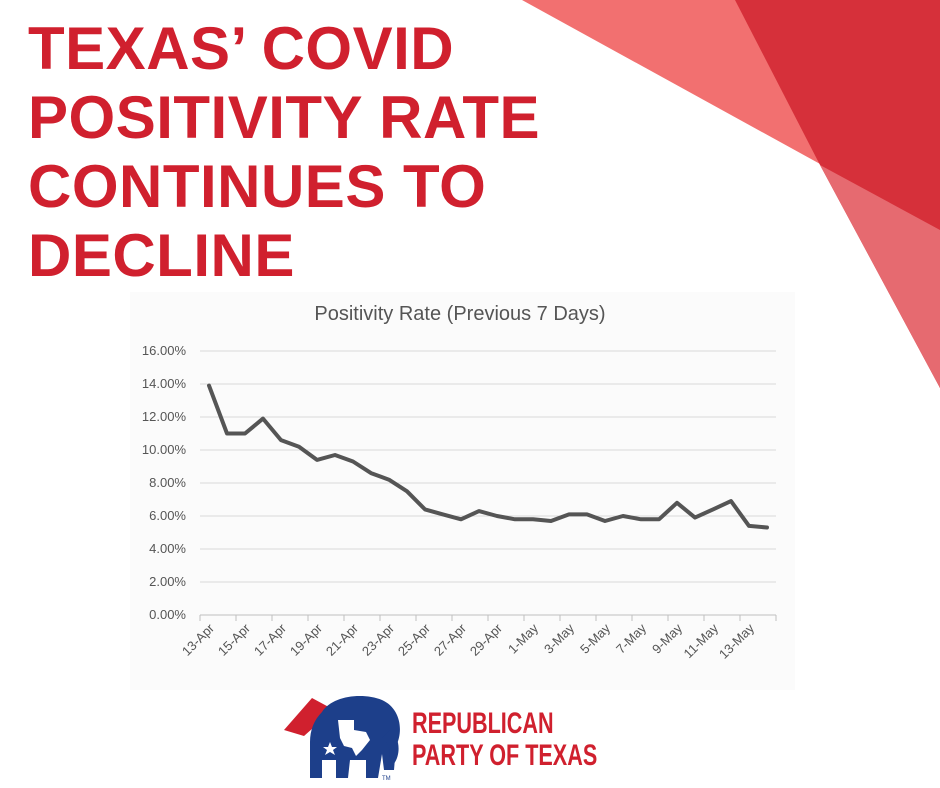 This screenshot has width=940, height=788. I want to click on republican-party-of-texas-logo: TM REPUBLICAN PARTY OF TEXAS, so click(447, 736).